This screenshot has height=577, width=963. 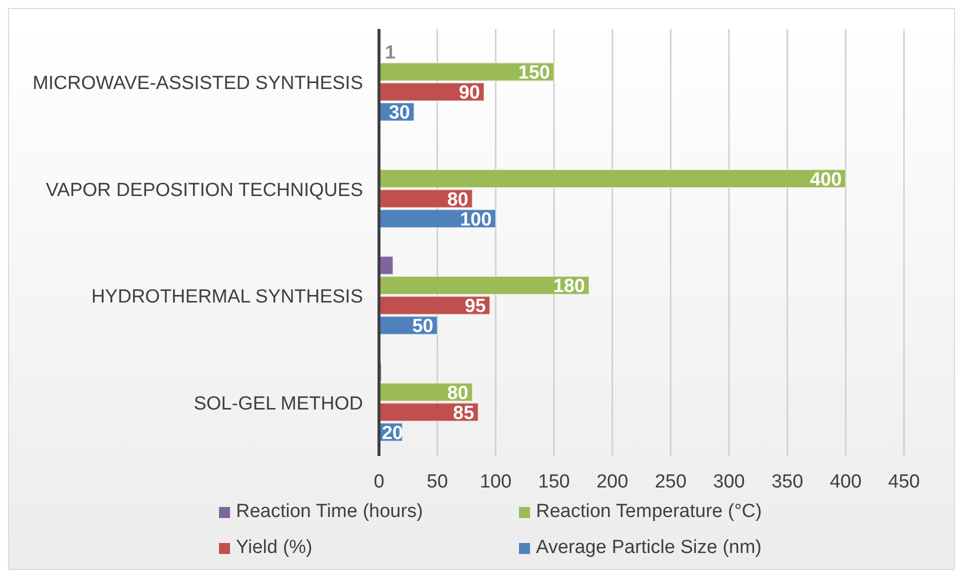 I want to click on x-tick-label: 450, so click(x=904, y=481).